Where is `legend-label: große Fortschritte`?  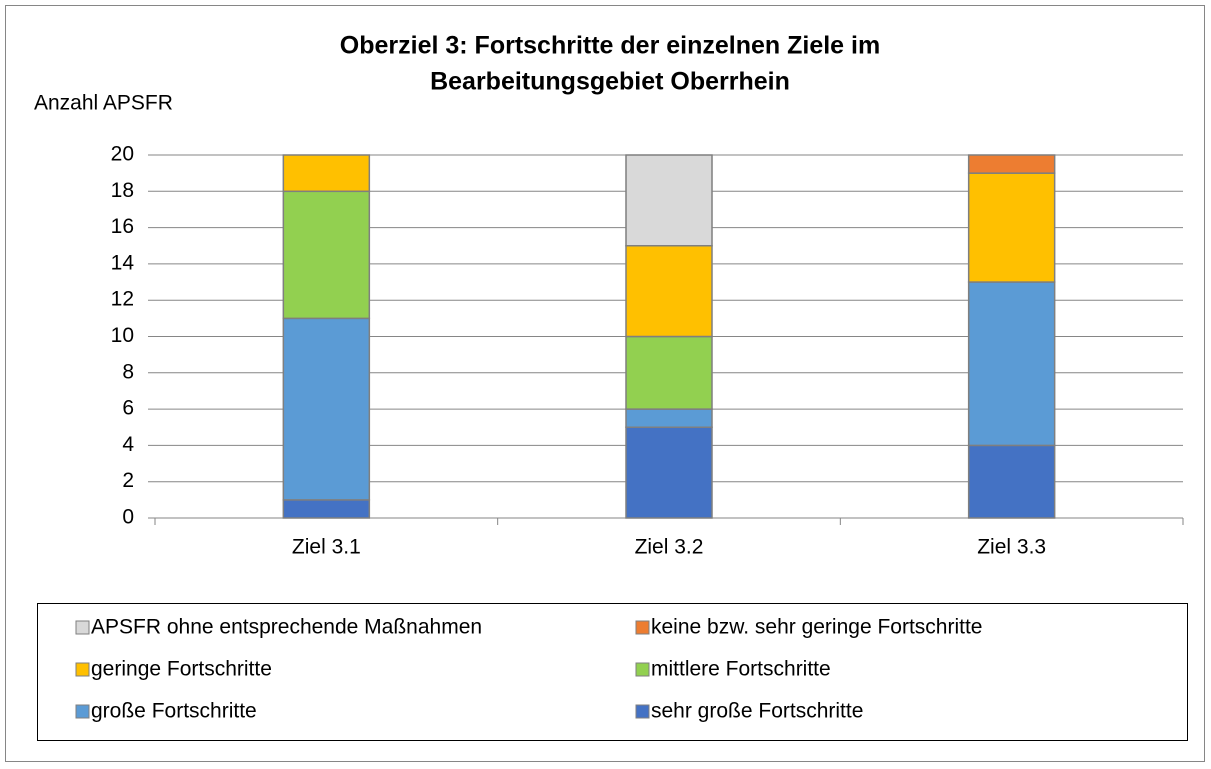
legend-label: große Fortschritte is located at coordinates (174, 711).